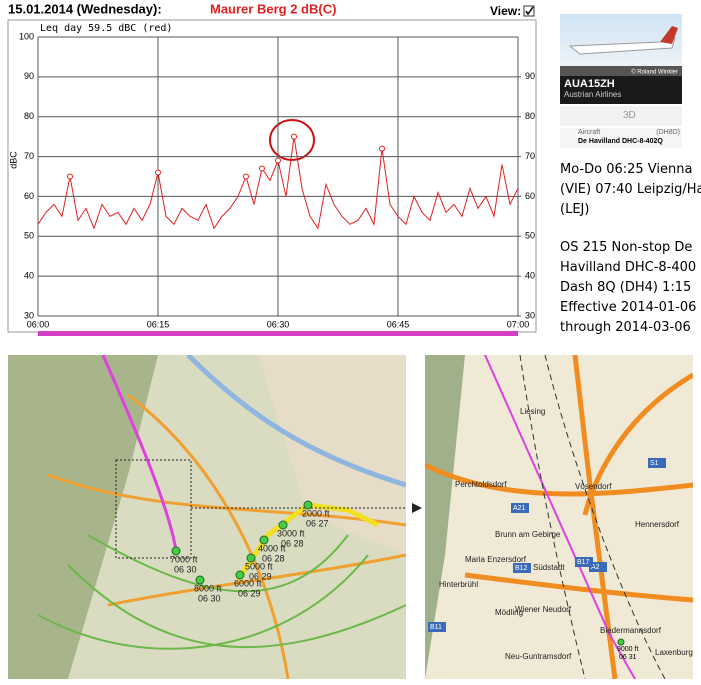  Describe the element at coordinates (85, 8) in the screenshot. I see `date: 15.01.2014 (Wednesday):` at that location.